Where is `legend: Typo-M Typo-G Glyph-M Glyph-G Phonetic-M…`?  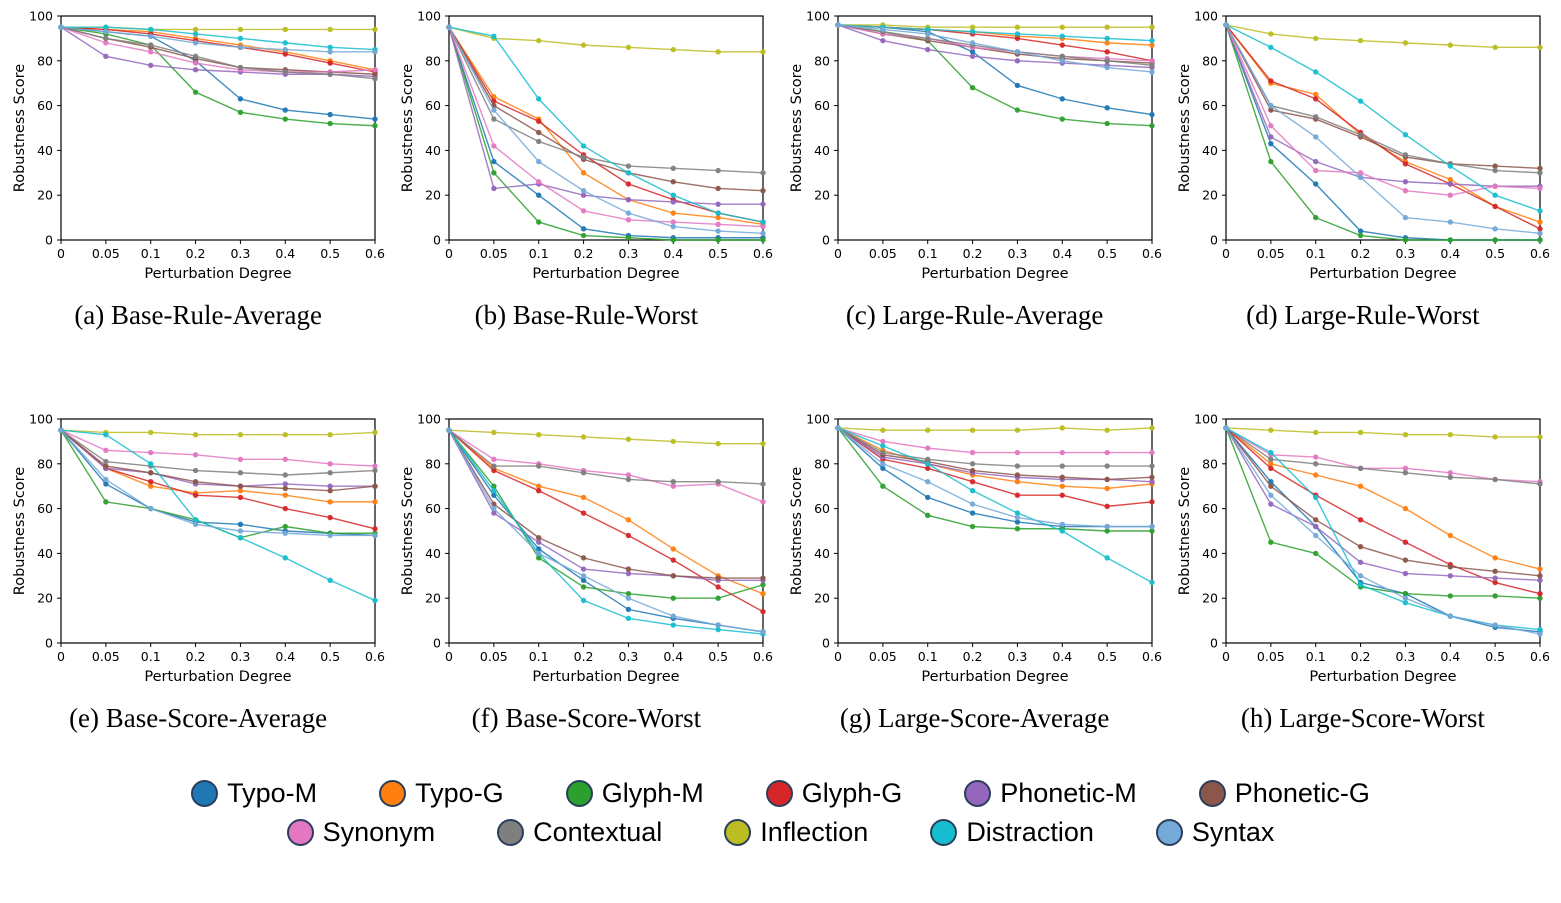 legend: Typo-M Typo-G Glyph-M Glyph-G Phonetic-M… is located at coordinates (780, 813).